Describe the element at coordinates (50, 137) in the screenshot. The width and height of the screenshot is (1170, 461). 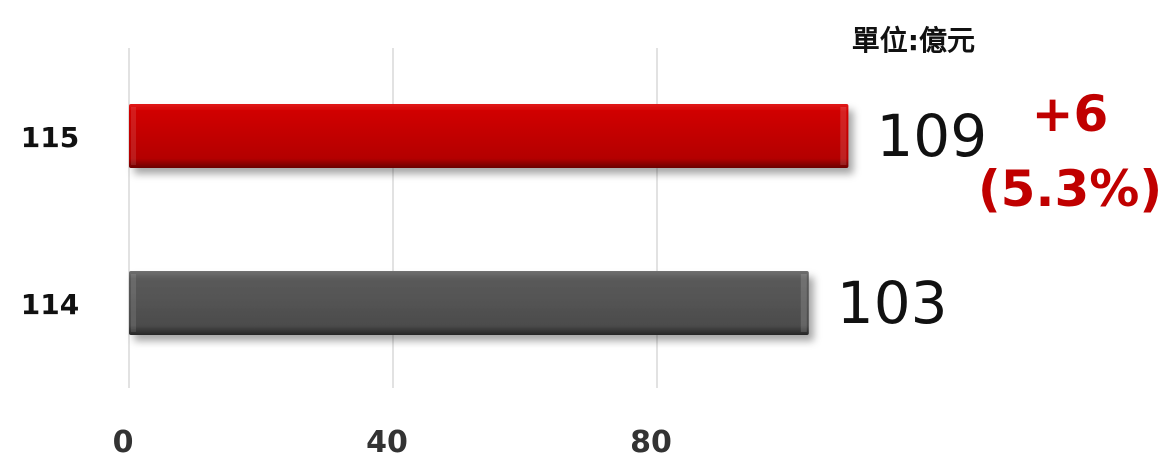
I see `category-label-115: 115` at that location.